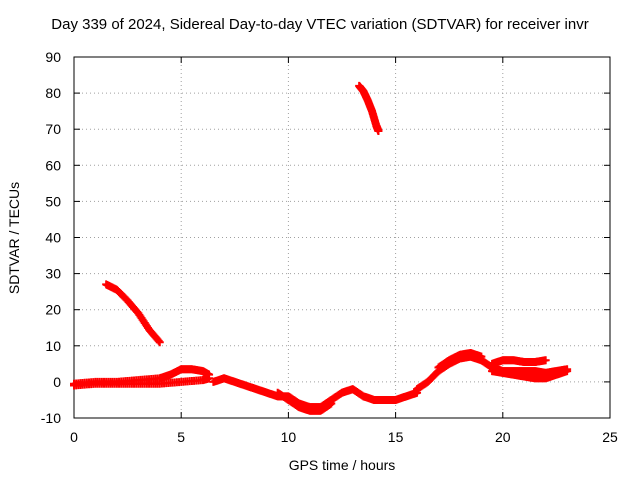 The image size is (640, 480). What do you see at coordinates (74, 437) in the screenshot?
I see `x-tick-label: 0` at bounding box center [74, 437].